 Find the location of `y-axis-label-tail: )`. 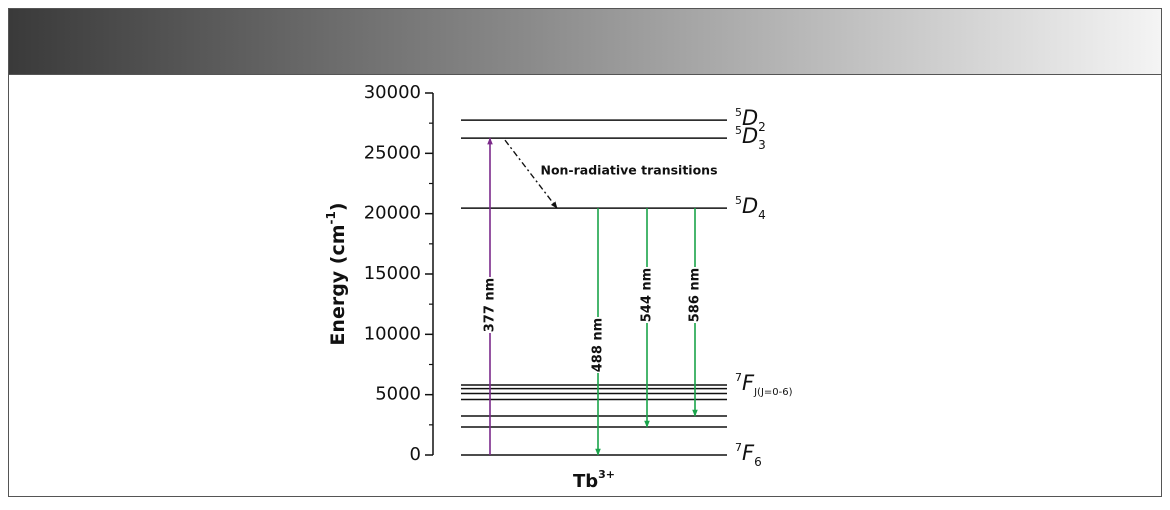

y-axis-label-tail: ) is located at coordinates (338, 206).